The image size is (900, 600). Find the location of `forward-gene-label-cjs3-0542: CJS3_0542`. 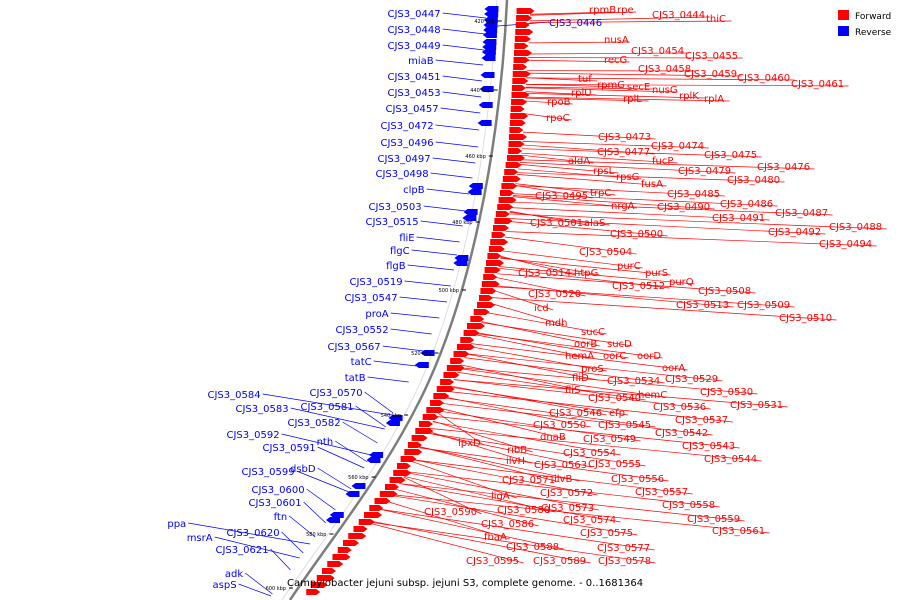

forward-gene-label-cjs3-0542: CJS3_0542 is located at coordinates (681, 433).